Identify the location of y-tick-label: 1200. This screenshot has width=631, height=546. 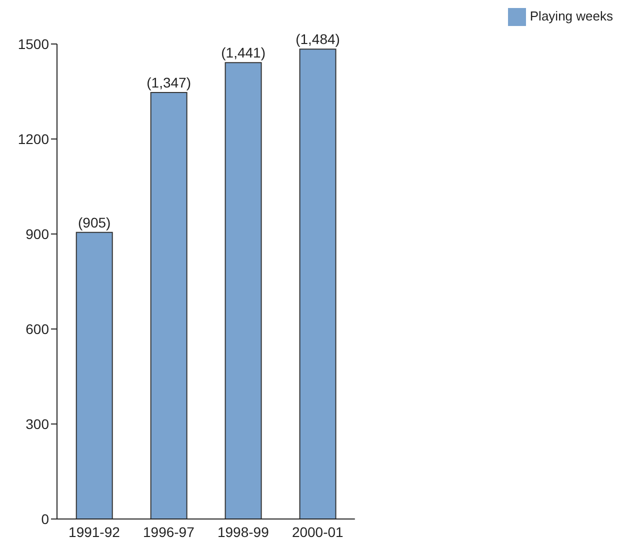
(34, 138).